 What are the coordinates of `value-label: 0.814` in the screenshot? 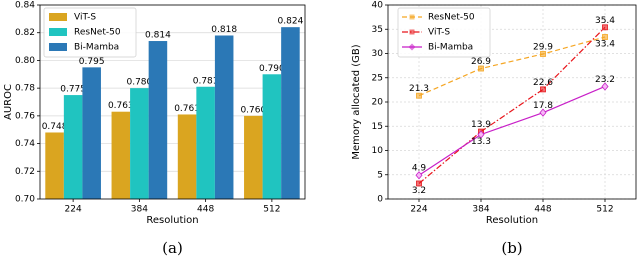 It's located at (158, 36).